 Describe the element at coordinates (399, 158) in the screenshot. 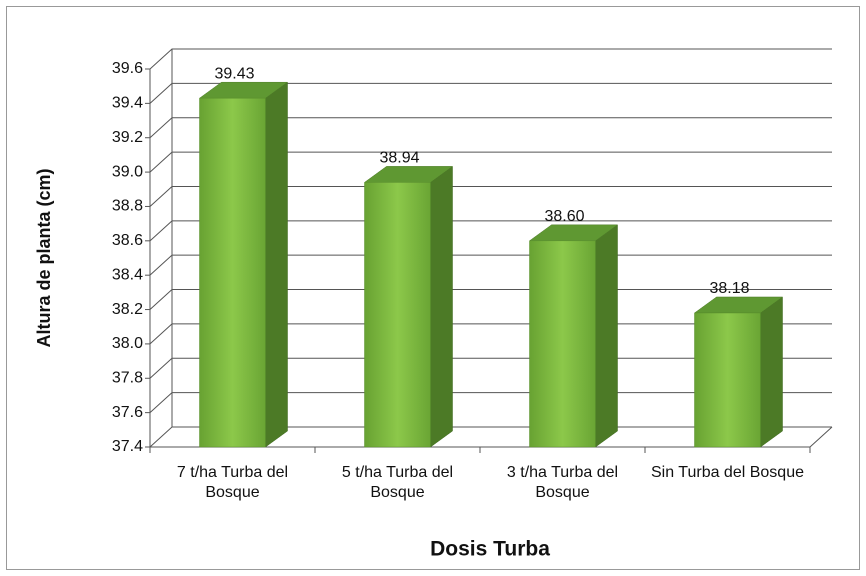

I see `data-label: 38.94` at that location.